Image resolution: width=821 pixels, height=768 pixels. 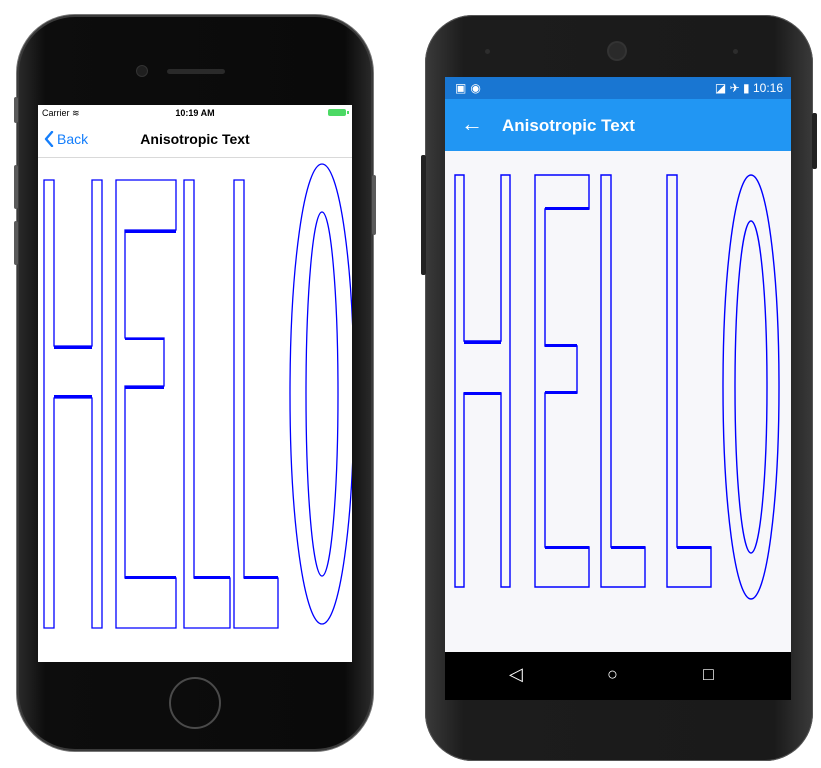 I want to click on image-icon: ▣, so click(x=463, y=88).